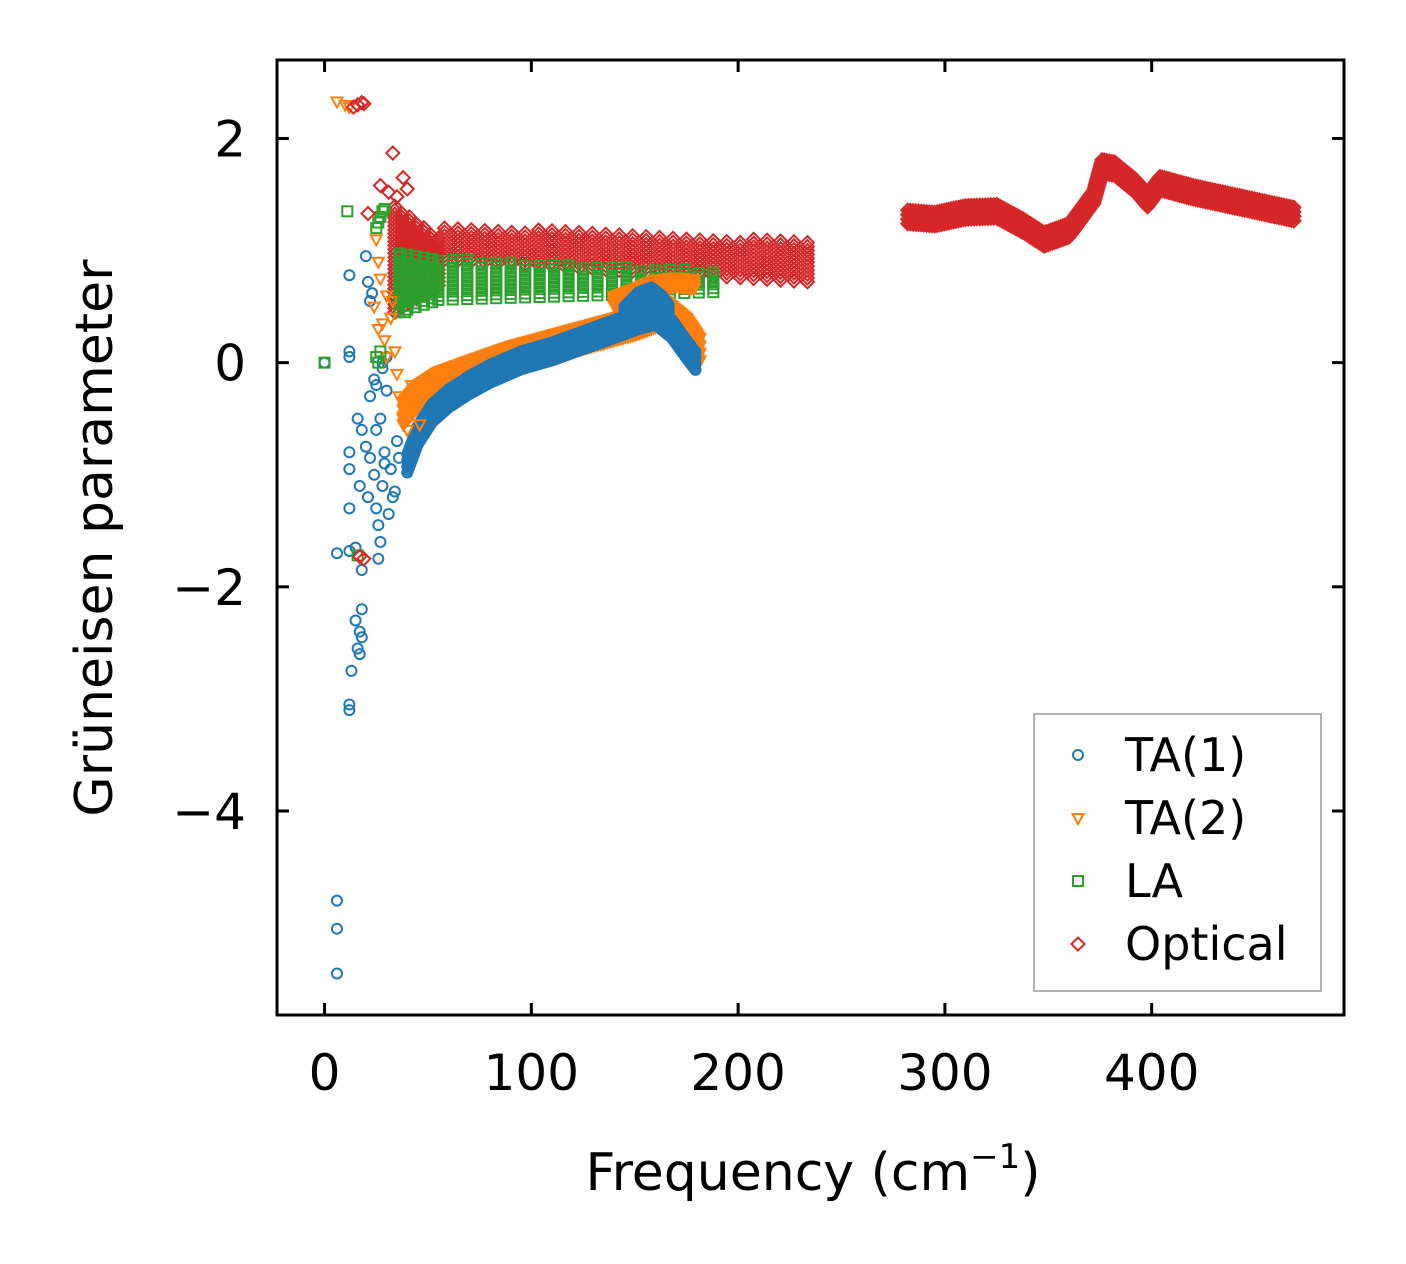 This screenshot has height=1264, width=1406. What do you see at coordinates (378, 267) in the screenshot?
I see `series-ta2` at bounding box center [378, 267].